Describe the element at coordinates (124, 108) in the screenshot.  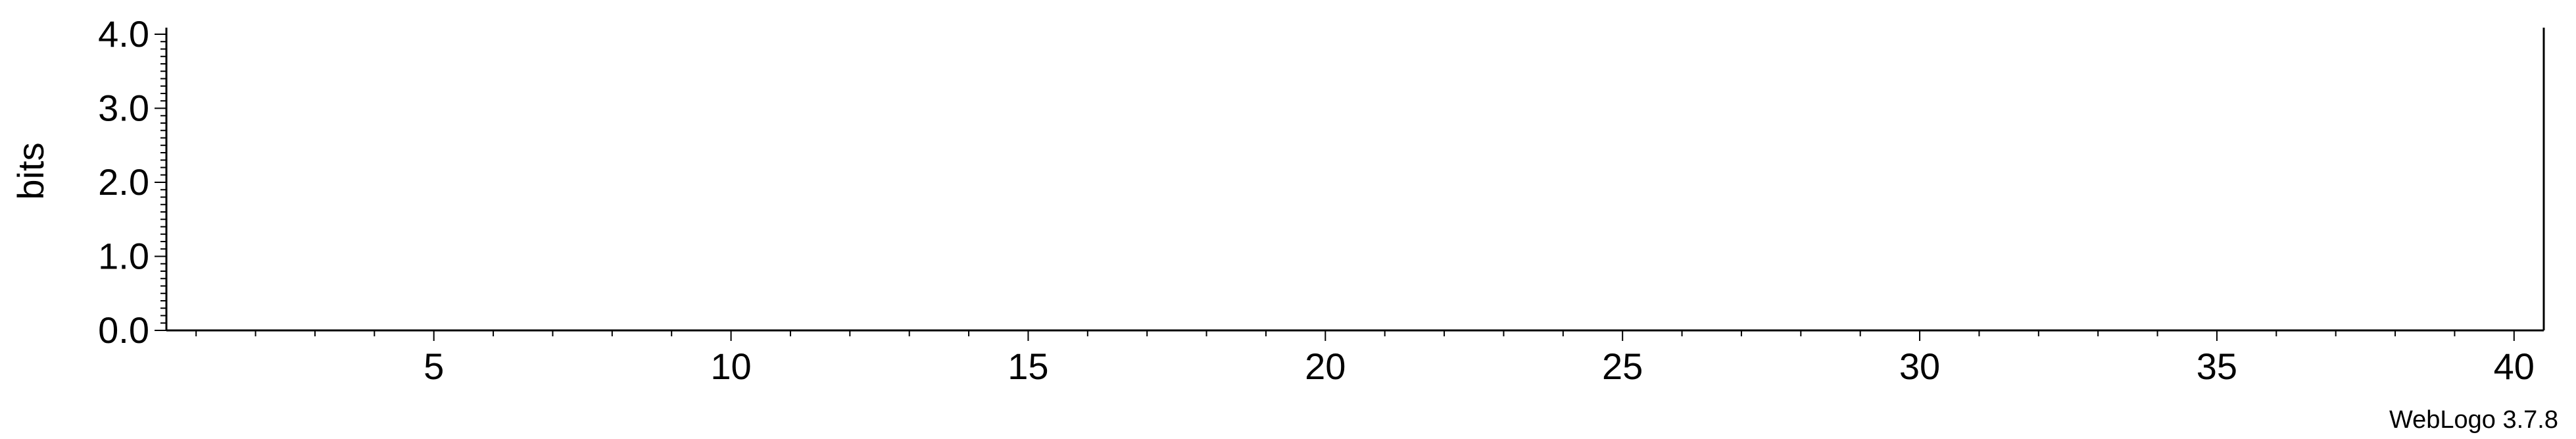
I see `y-tick-label: 3.0` at that location.